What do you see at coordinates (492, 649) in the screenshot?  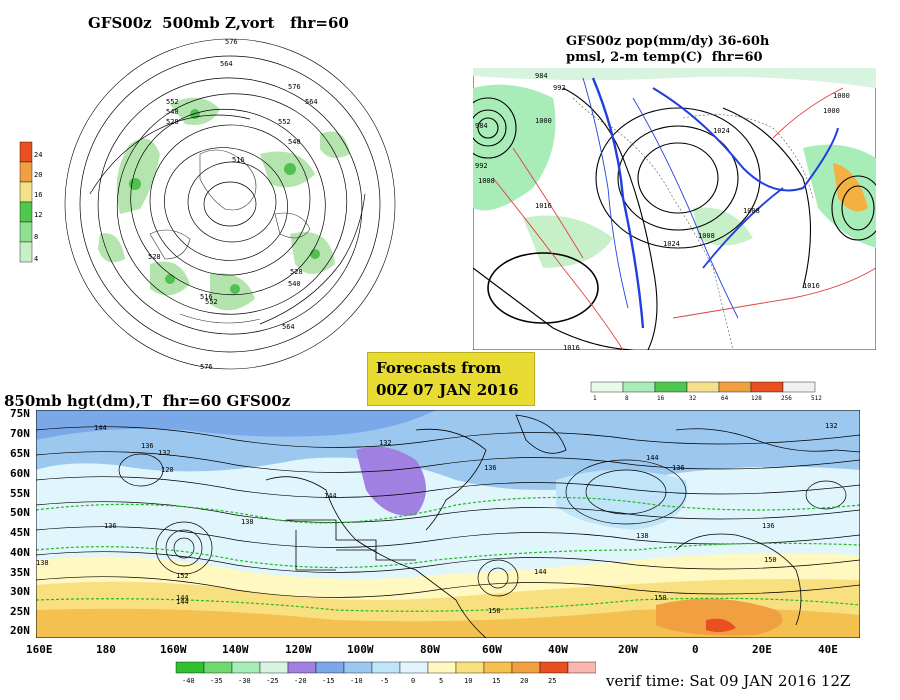 I see `lon-label: 60W` at bounding box center [492, 649].